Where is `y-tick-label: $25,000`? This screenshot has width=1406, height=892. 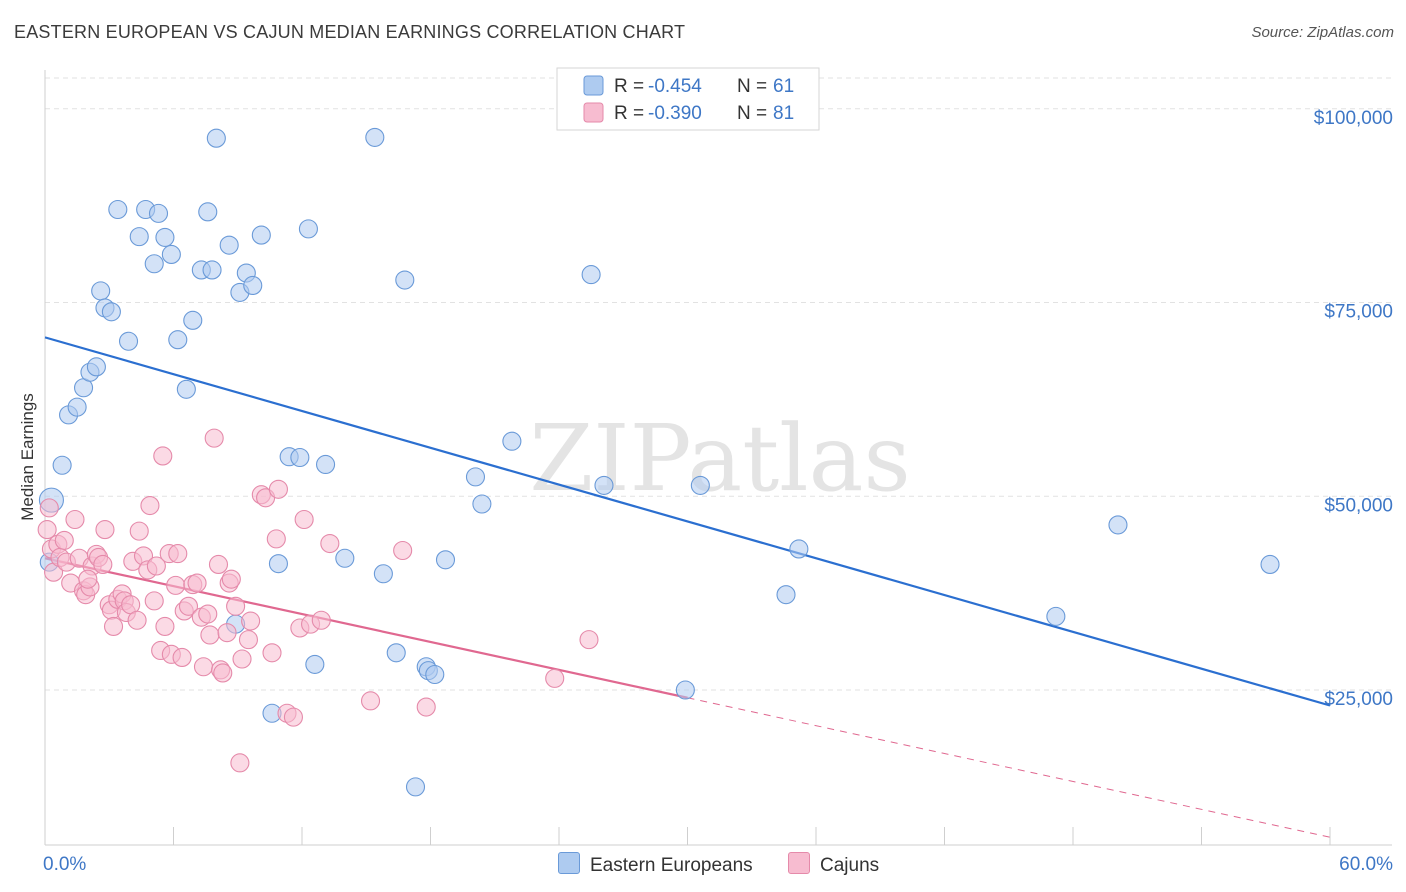 y-tick-label: $25,000 is located at coordinates (1358, 699).